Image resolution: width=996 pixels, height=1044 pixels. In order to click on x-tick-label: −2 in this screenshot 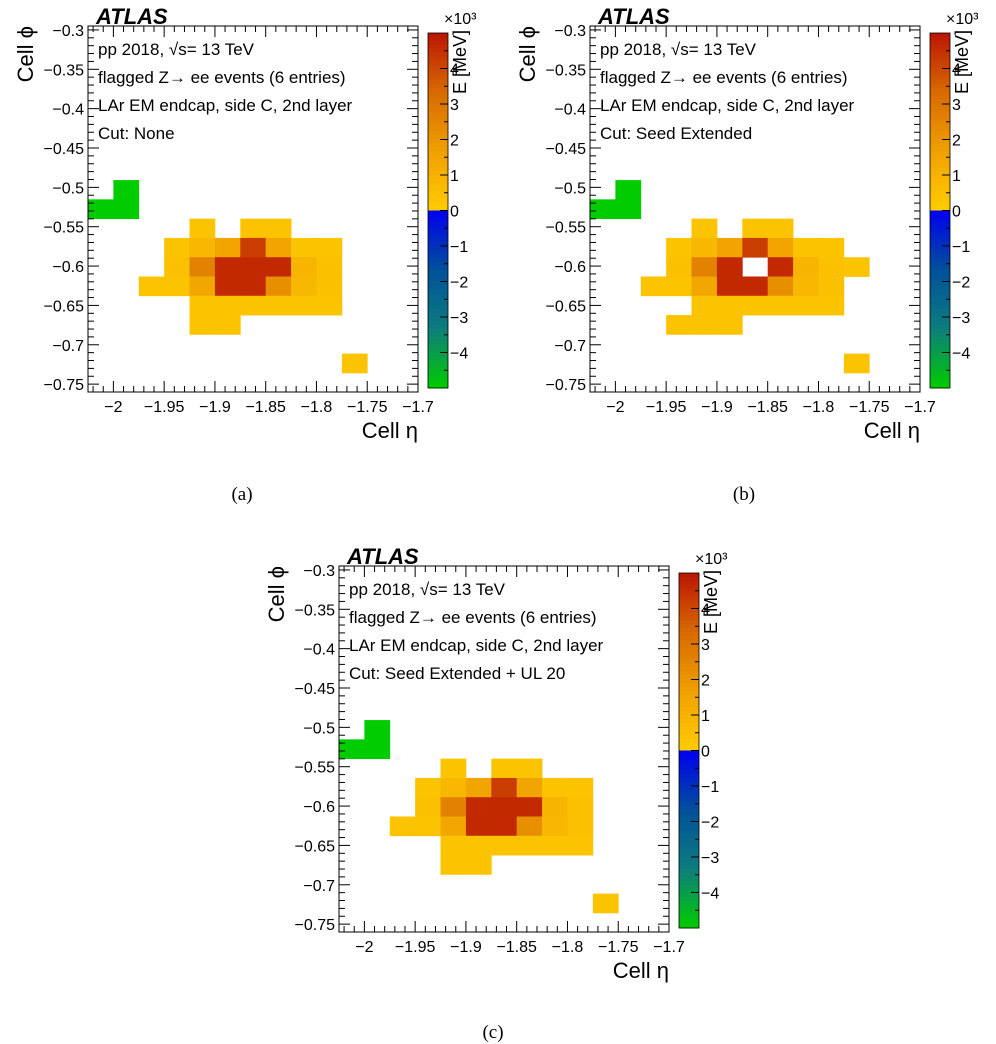, I will do `click(364, 947)`.